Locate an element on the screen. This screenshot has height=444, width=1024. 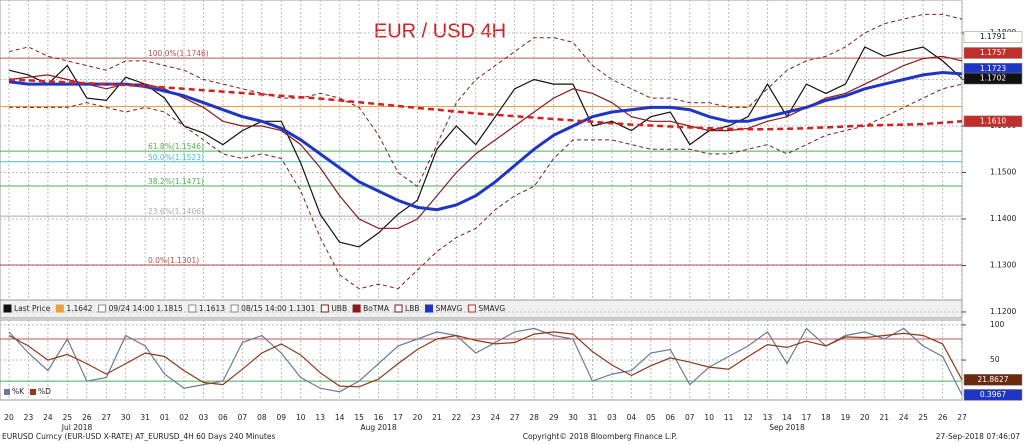
fib-label: 100.0%(1.1746) is located at coordinates (178, 53).